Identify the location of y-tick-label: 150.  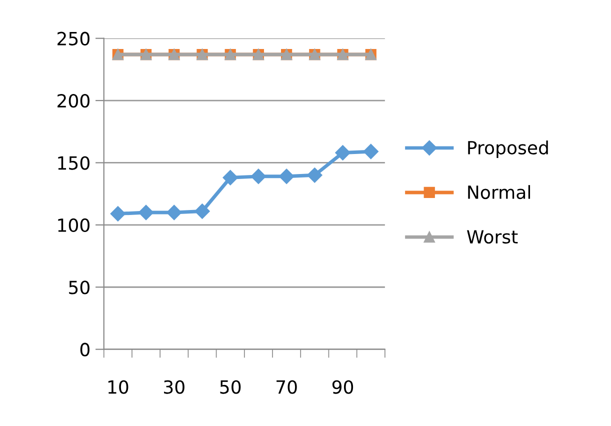
(74, 163).